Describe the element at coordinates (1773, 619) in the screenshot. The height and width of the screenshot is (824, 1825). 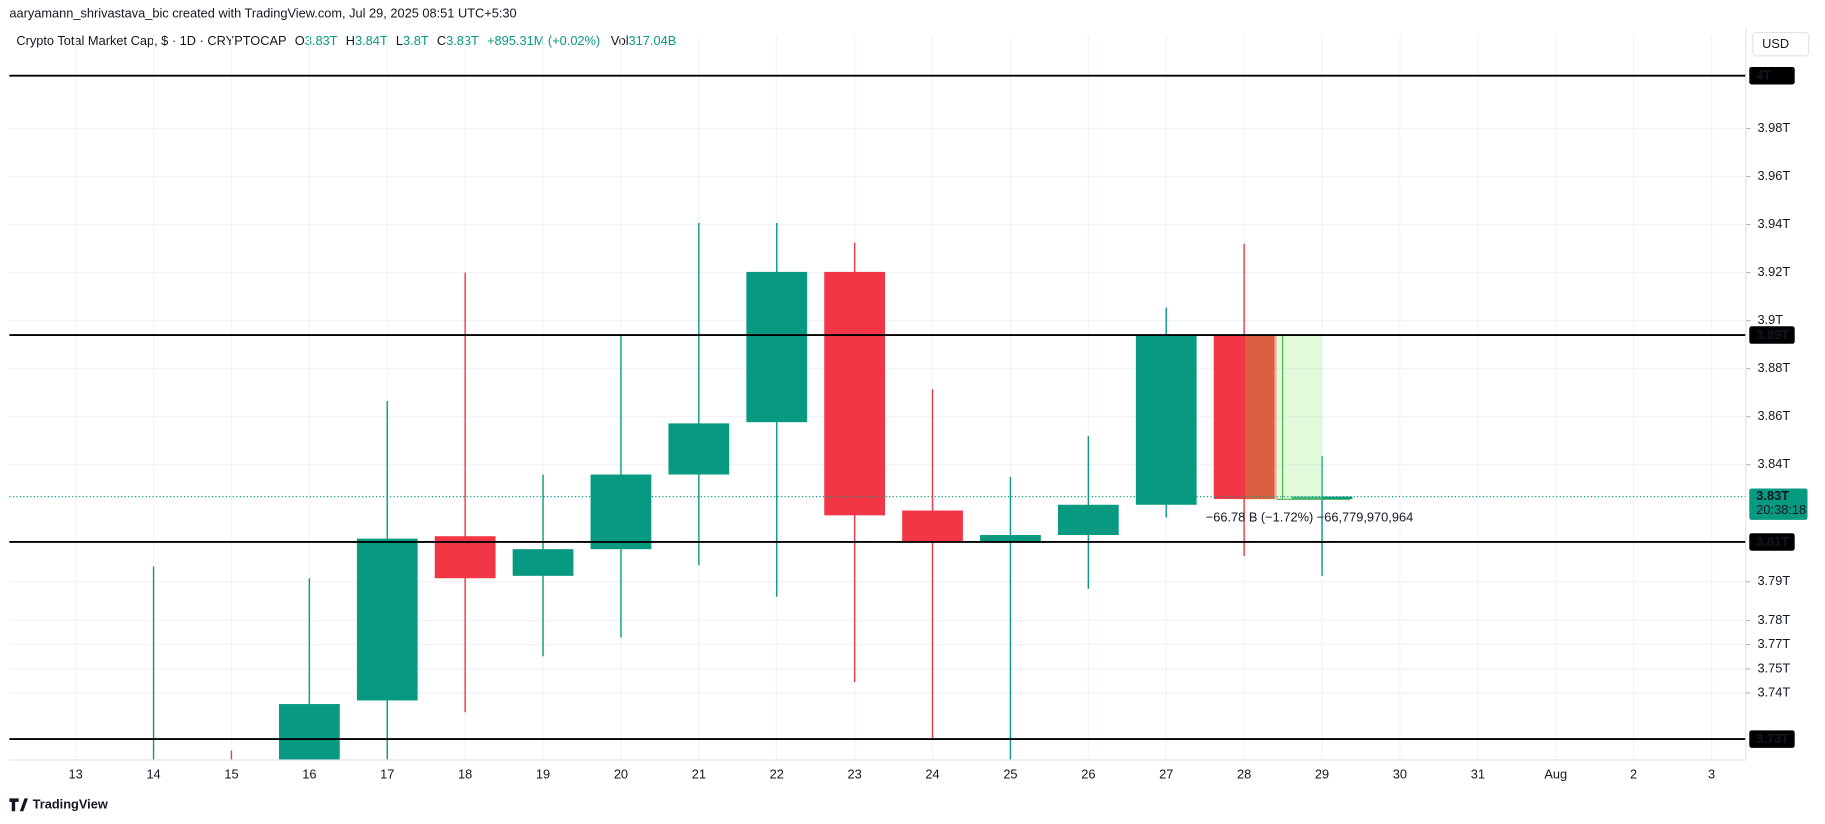
I see `y-tick-label: 3.78T` at that location.